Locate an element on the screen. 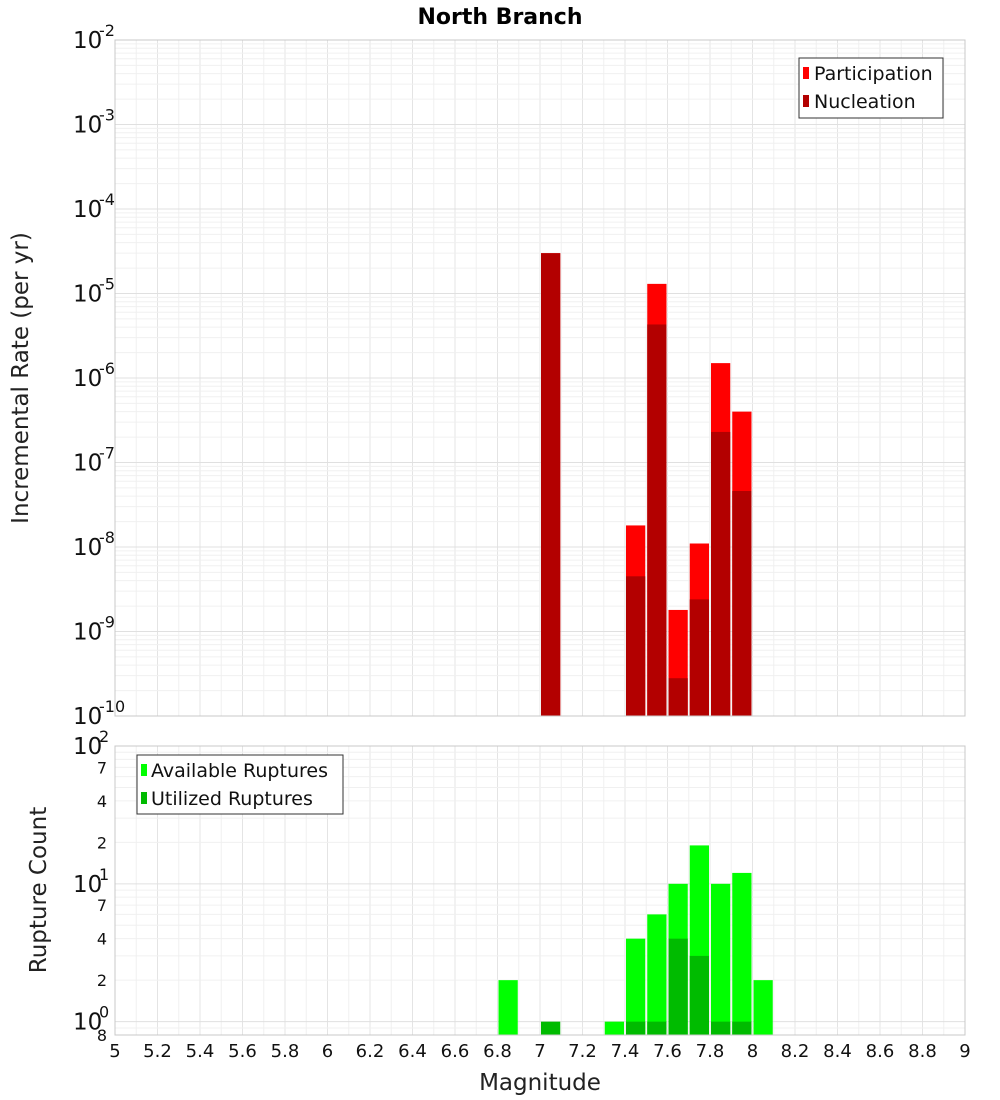  x-tick-label: 6.6 is located at coordinates (455, 1051).